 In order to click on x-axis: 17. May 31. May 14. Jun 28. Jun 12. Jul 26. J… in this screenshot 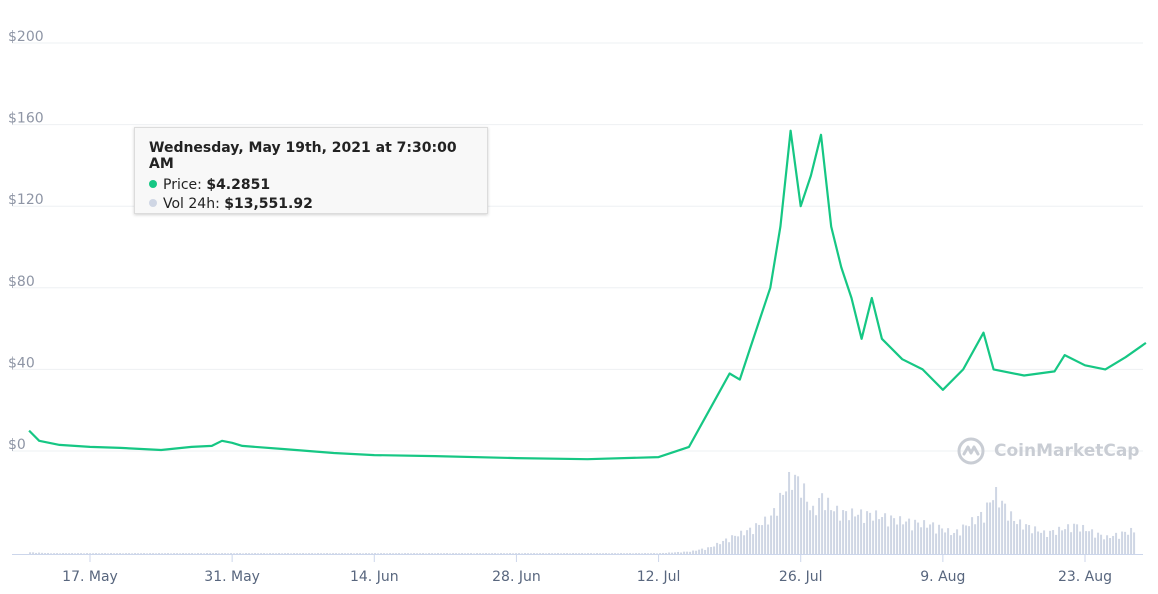, I will do `click(577, 569)`.